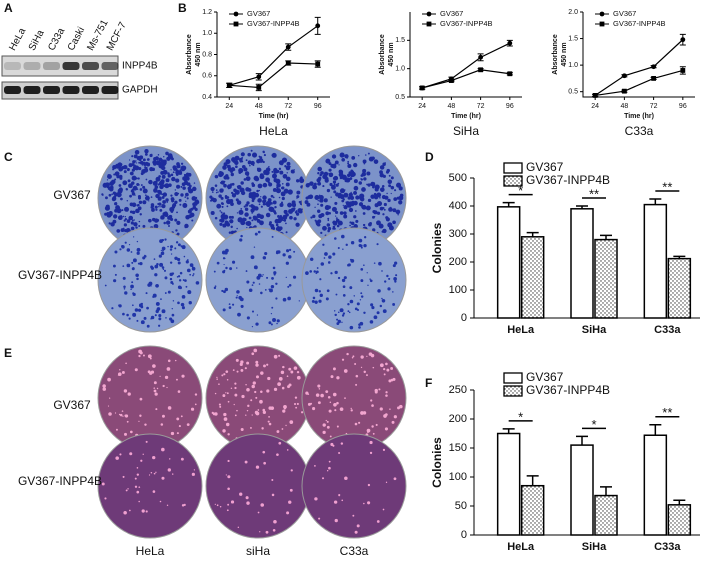 This screenshot has width=709, height=568. I want to click on significance-label: **, so click(667, 412).